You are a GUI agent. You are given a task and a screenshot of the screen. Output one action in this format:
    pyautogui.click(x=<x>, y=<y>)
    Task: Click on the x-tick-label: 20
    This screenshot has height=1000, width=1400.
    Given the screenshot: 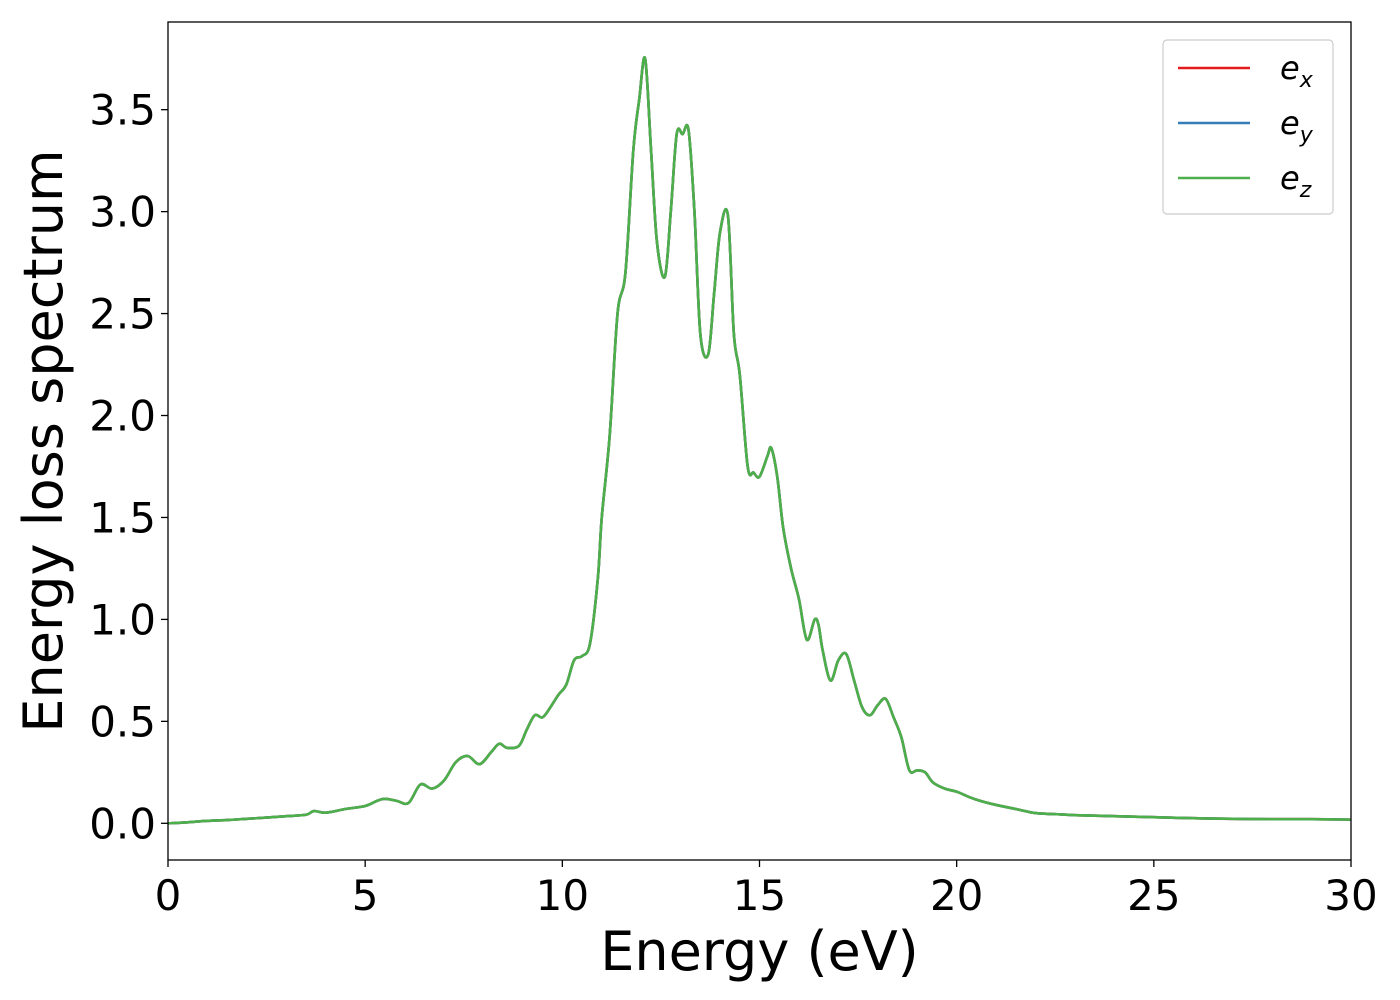 What is the action you would take?
    pyautogui.click(x=956, y=895)
    